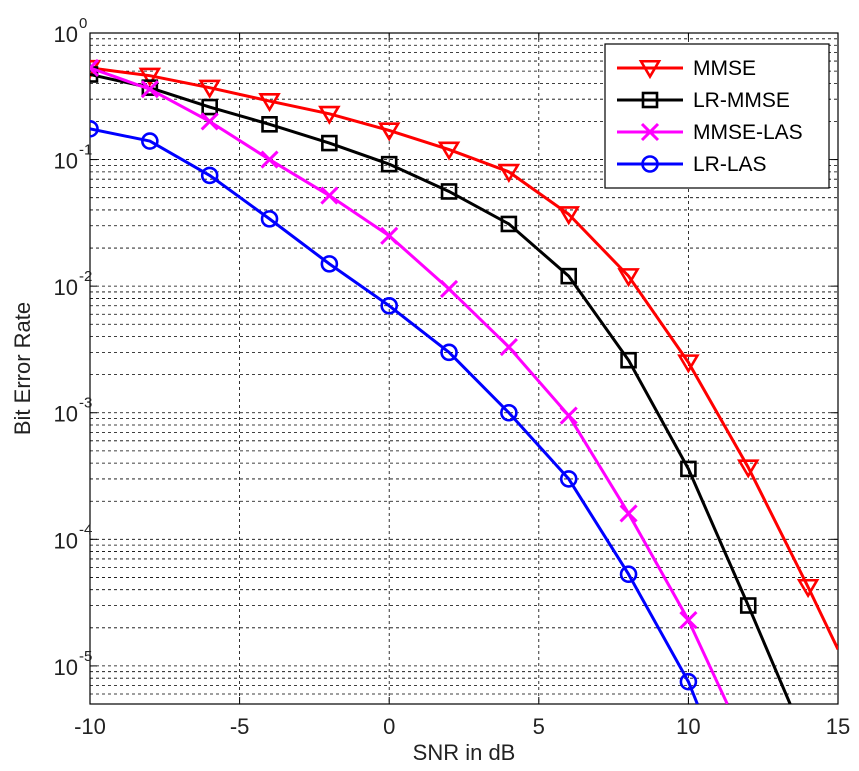 This screenshot has height=771, width=859. Describe the element at coordinates (650, 100) in the screenshot. I see `legend-marker-lr-mmse` at that location.